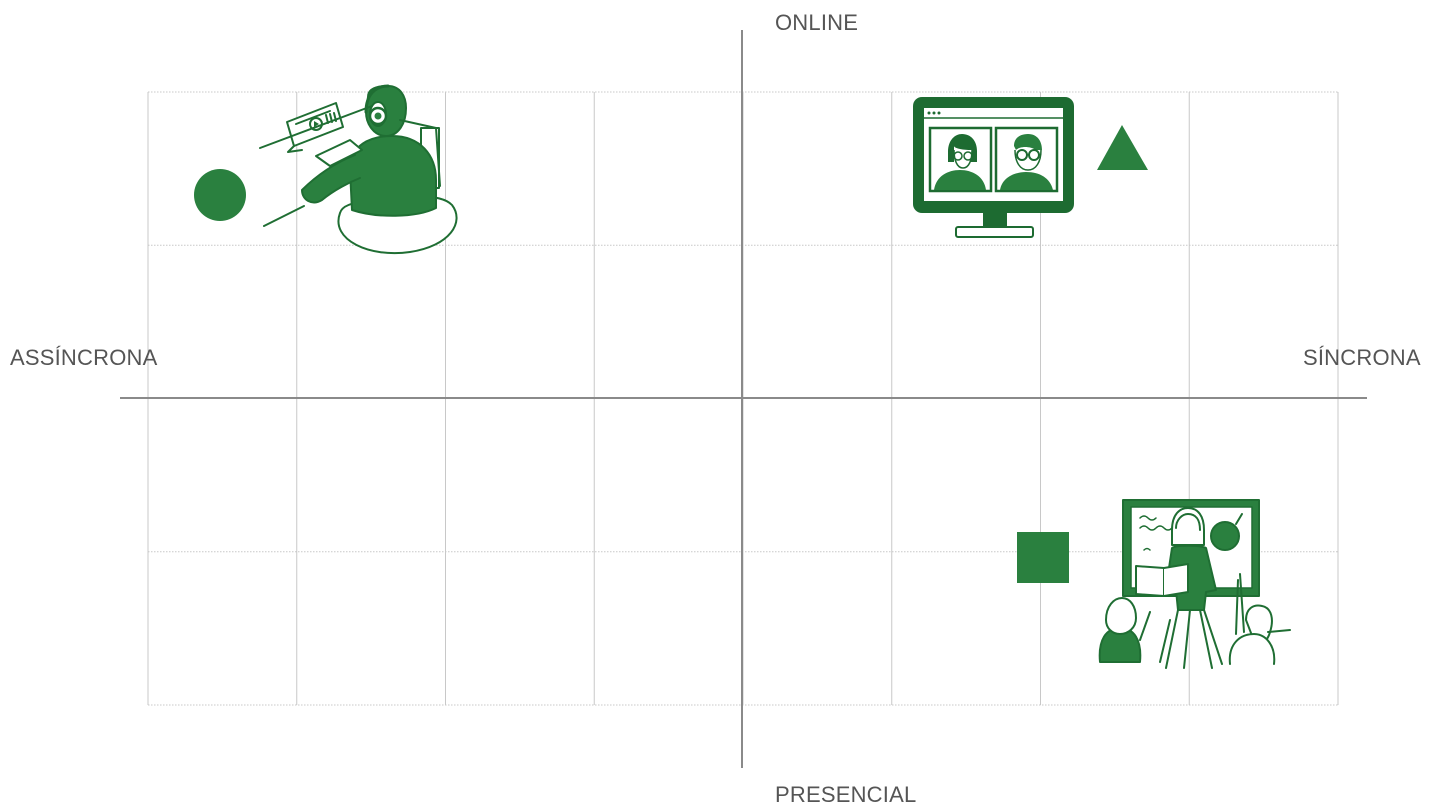  I want to click on student-headphones-illustration, so click(358, 169).